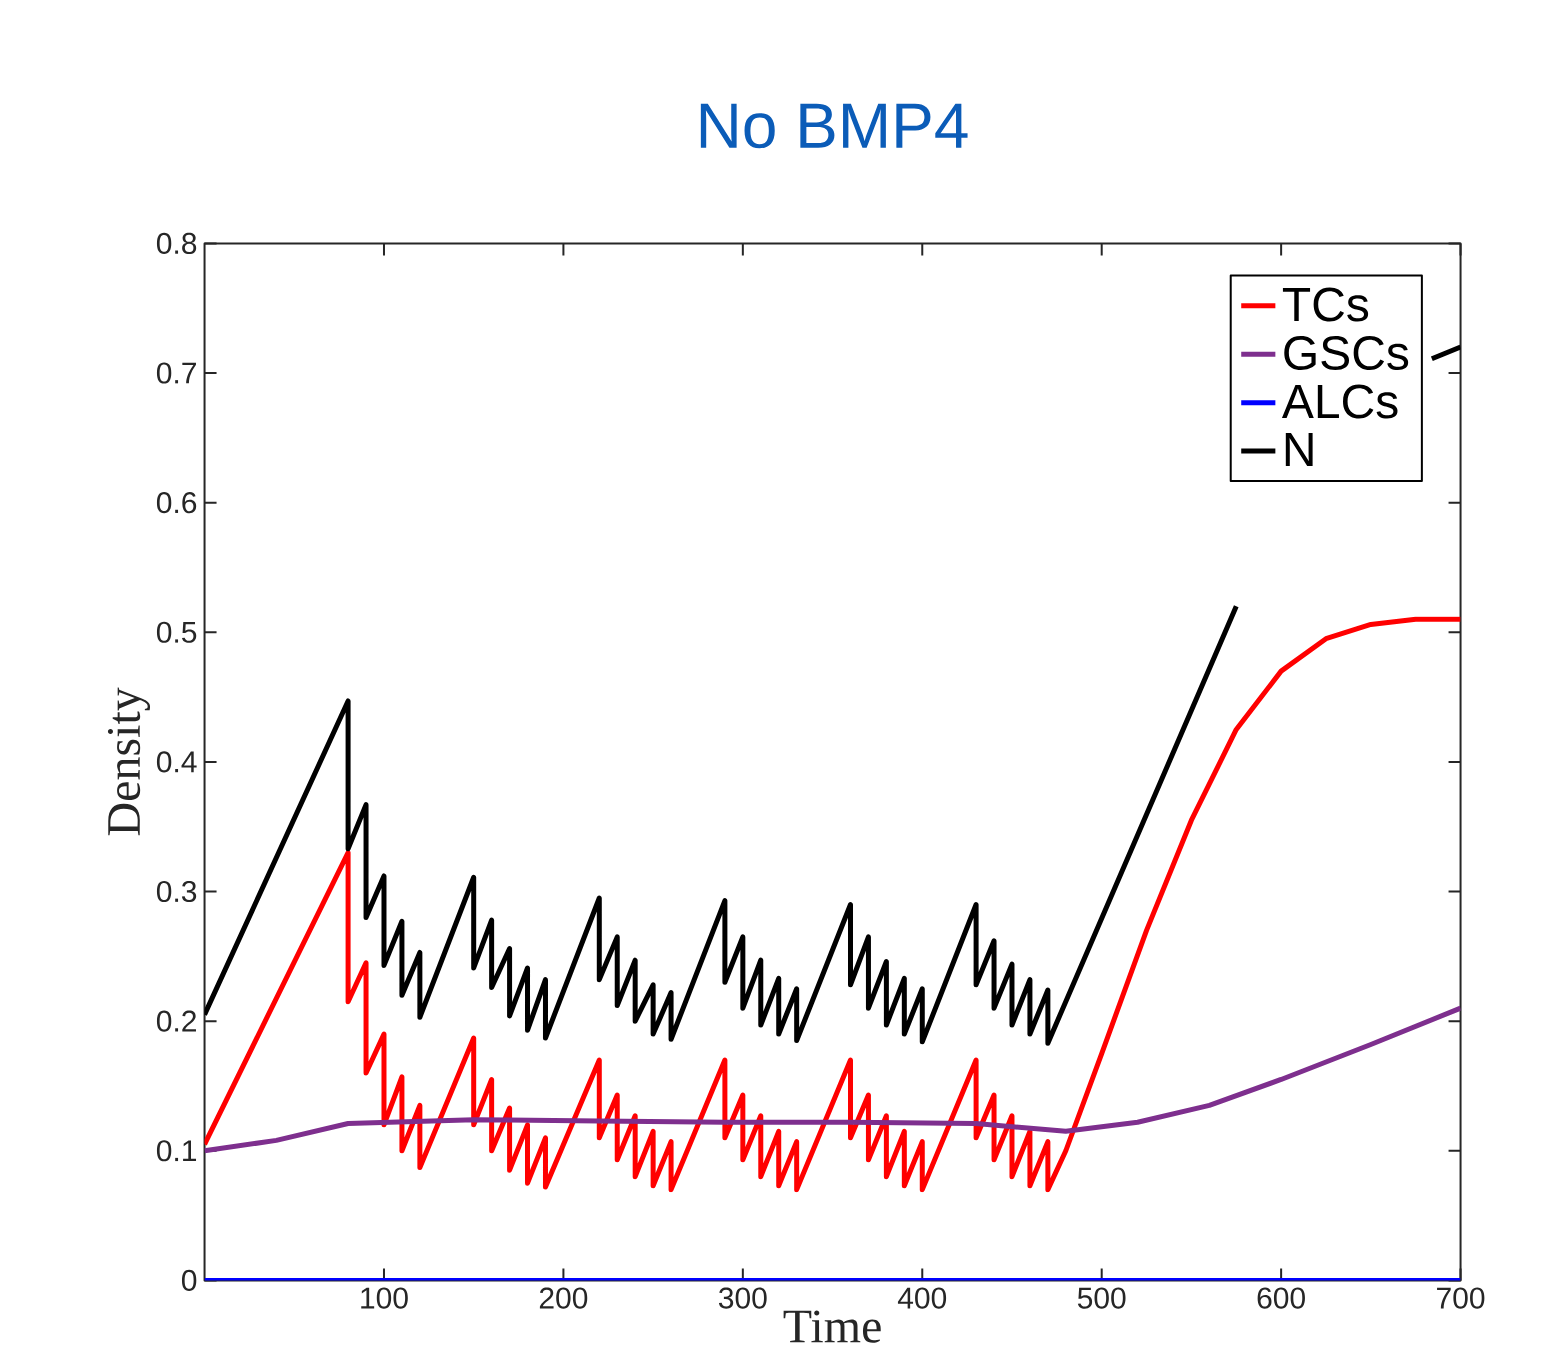 The image size is (1547, 1364). What do you see at coordinates (189, 1280) in the screenshot?
I see `y-tick-label: 0` at bounding box center [189, 1280].